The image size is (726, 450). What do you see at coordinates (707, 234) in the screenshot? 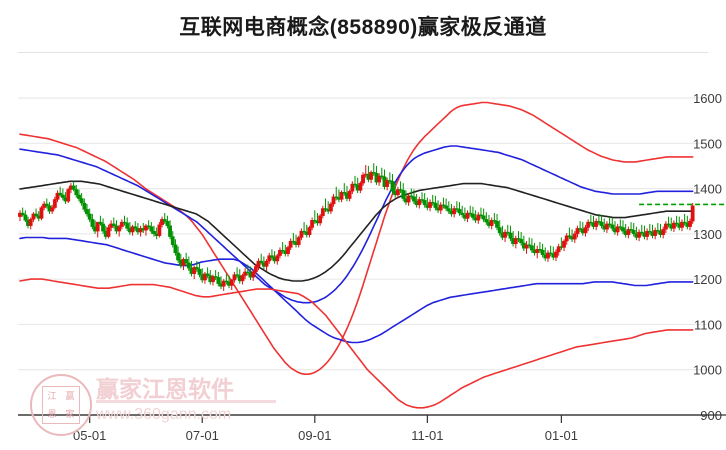
I see `svg-text: 1300` at bounding box center [707, 234].